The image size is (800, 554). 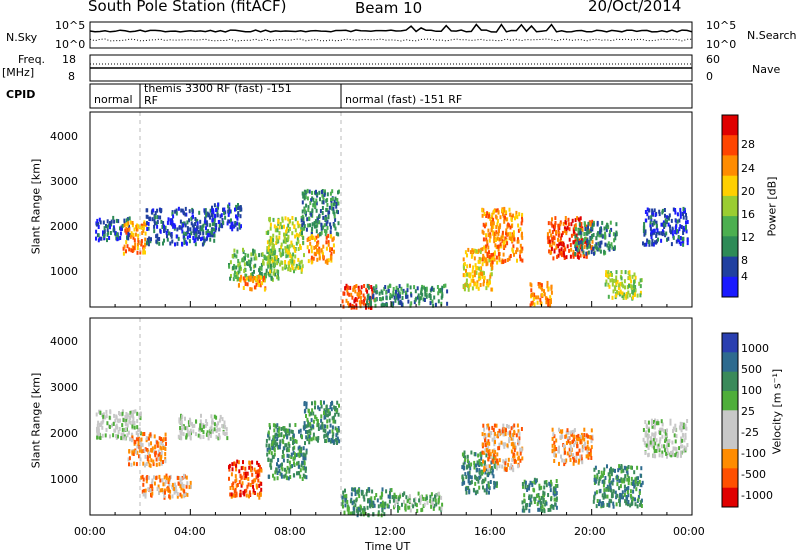 I want to click on power-cb-tick-16: 16, so click(x=748, y=214).